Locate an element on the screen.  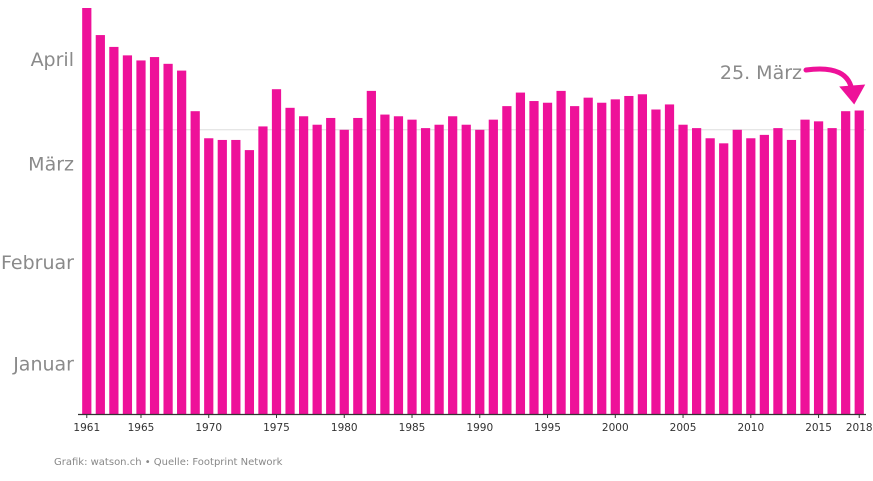
y-axis-ticks: Januar Februar März April is located at coordinates (37, 212).